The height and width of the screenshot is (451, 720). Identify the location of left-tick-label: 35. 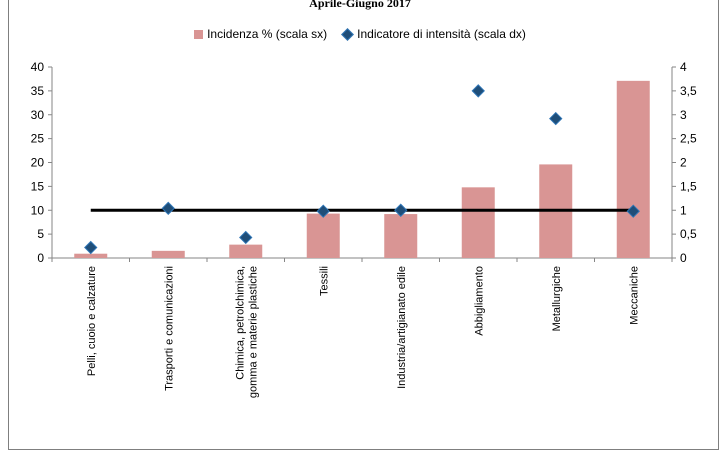
(38, 91).